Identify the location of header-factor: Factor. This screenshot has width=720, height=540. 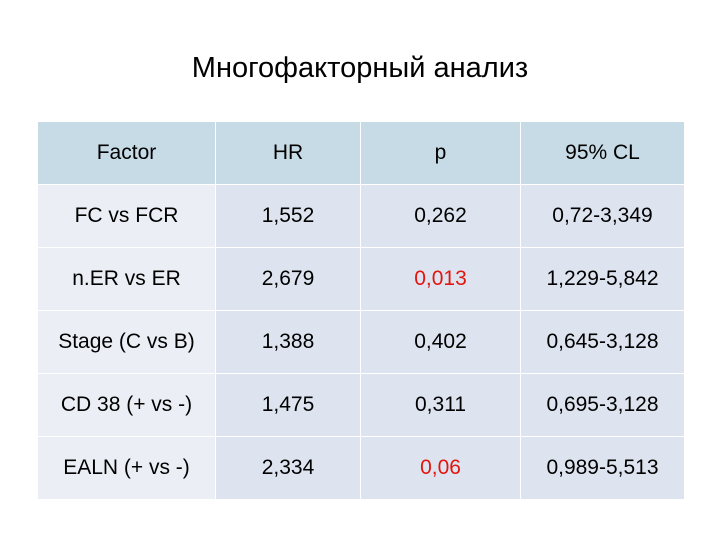
(126, 153).